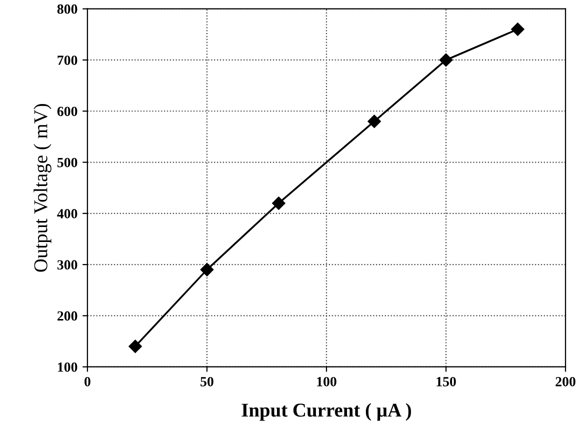 Image resolution: width=583 pixels, height=442 pixels. Describe the element at coordinates (68, 60) in the screenshot. I see `y-tick-label: 700` at that location.